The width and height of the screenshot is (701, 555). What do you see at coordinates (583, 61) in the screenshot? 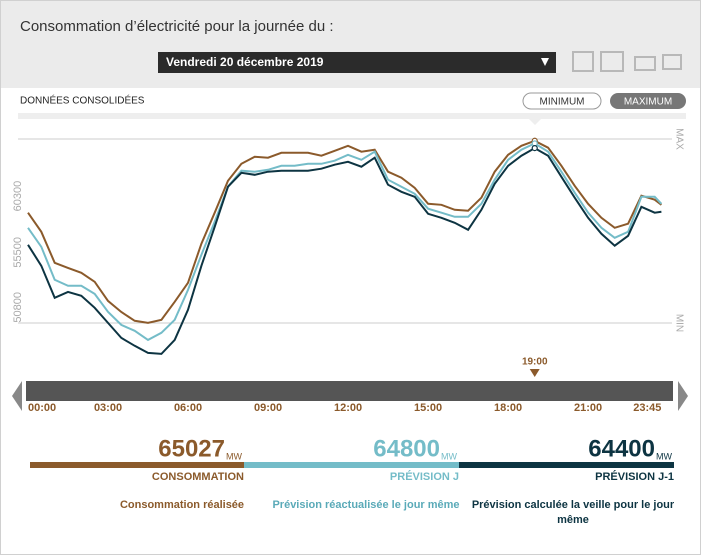
I see `calendar-icon` at bounding box center [583, 61].